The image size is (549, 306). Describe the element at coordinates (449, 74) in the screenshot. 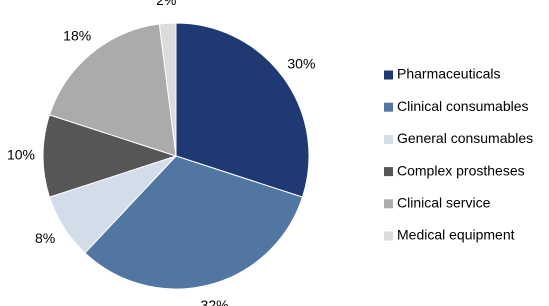

I see `legend-label: Pharmaceuticals` at that location.